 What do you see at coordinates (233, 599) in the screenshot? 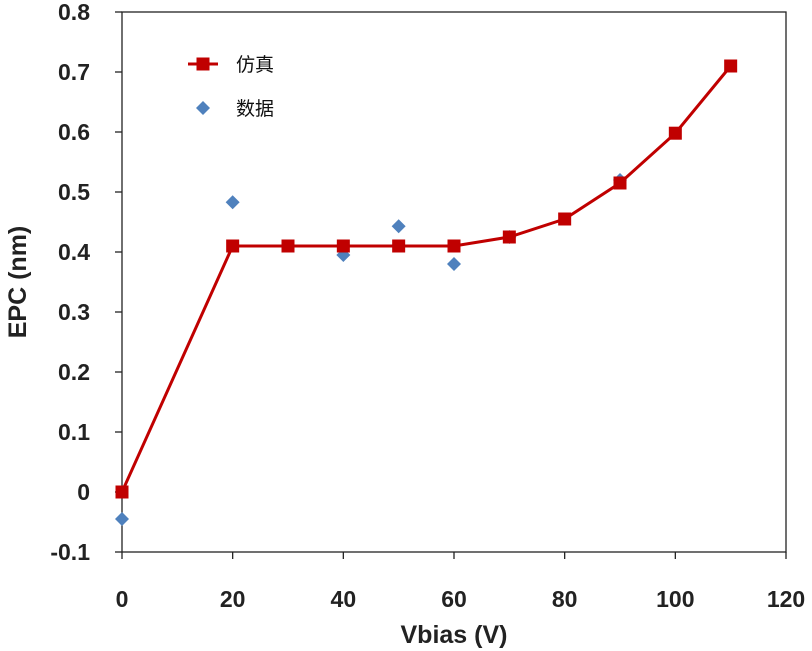
I see `x-tick-label: 20` at bounding box center [233, 599].